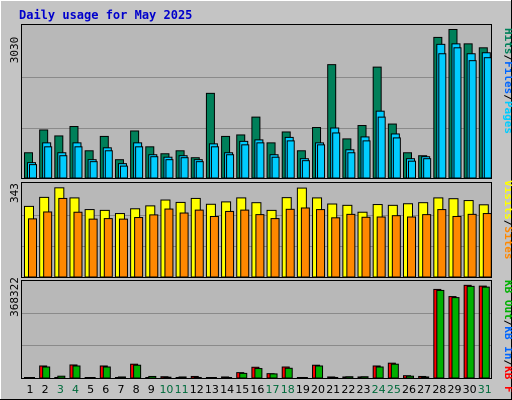  What do you see at coordinates (424, 389) in the screenshot?
I see `x-label-day-27: 27` at bounding box center [424, 389].